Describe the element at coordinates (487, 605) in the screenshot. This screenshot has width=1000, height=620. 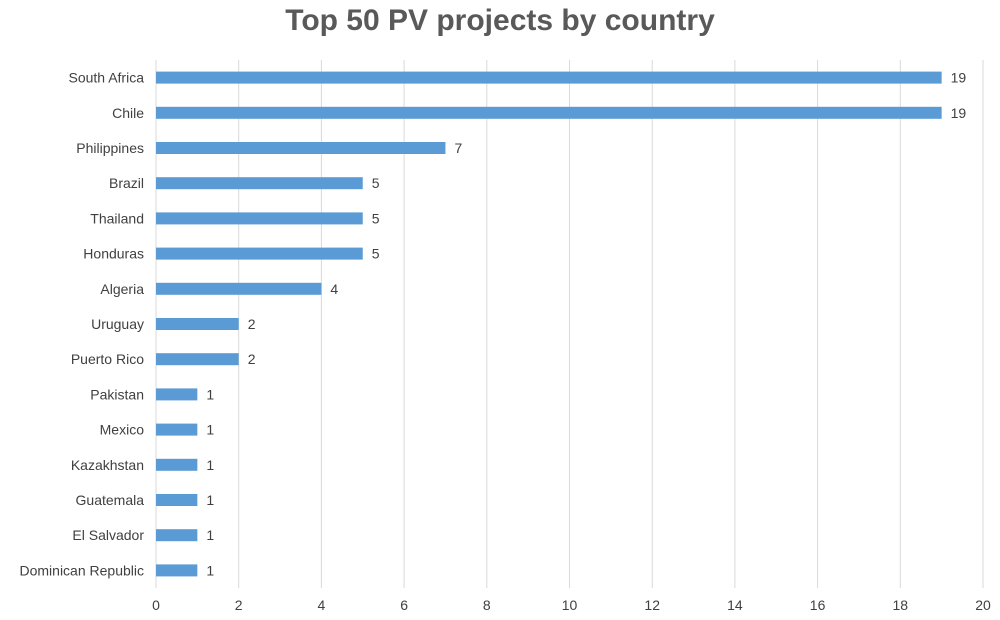
I see `x-tick-label: 8` at that location.